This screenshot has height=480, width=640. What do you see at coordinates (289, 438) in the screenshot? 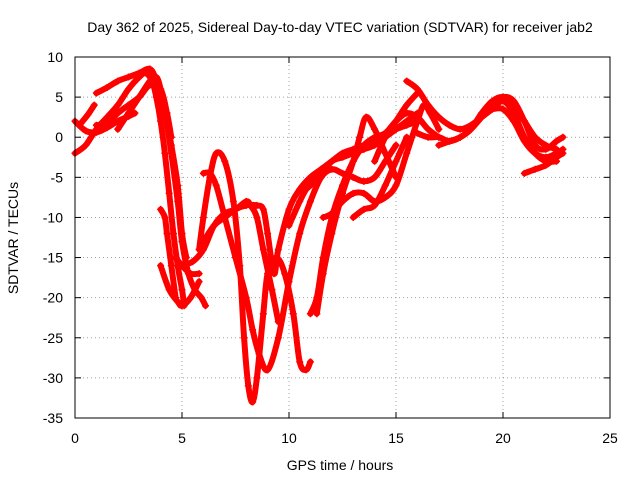
I see `x-tick-label: 10` at bounding box center [289, 438].